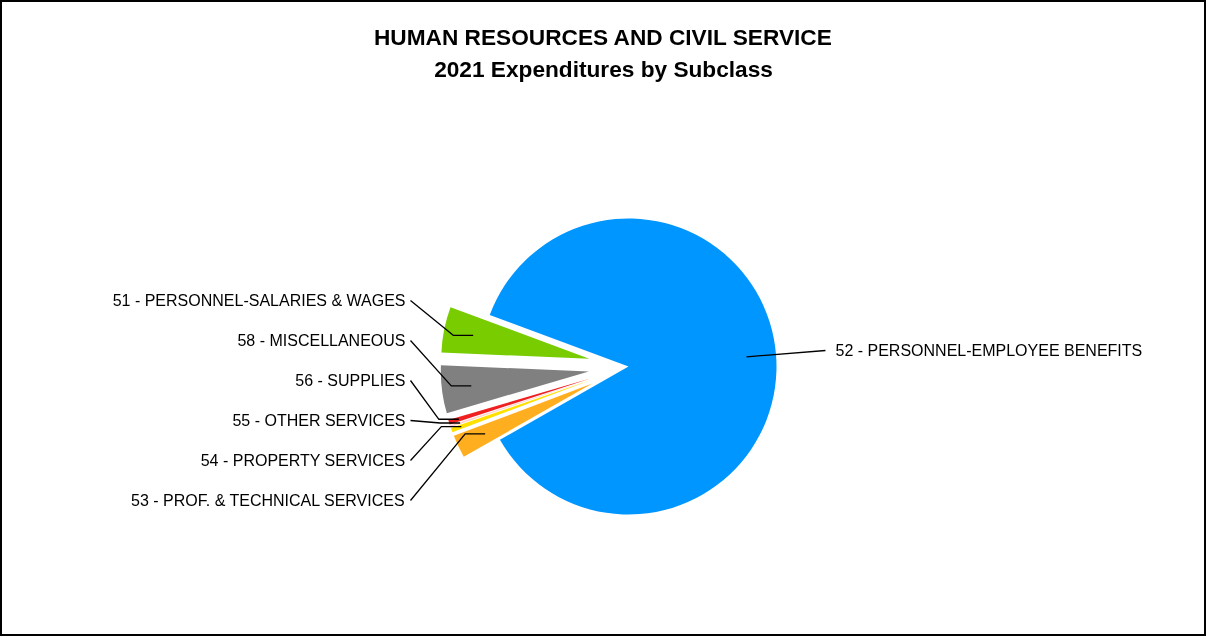  Describe the element at coordinates (319, 420) in the screenshot. I see `slice-label: 55 - OTHER SERVICES` at that location.